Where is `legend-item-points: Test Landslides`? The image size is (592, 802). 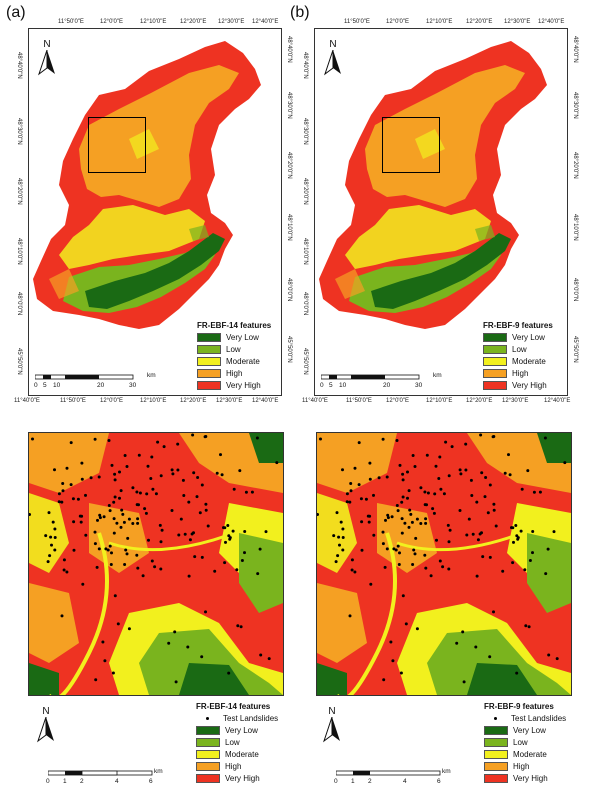
legend-item-points: Test Landslides is located at coordinates (237, 718).